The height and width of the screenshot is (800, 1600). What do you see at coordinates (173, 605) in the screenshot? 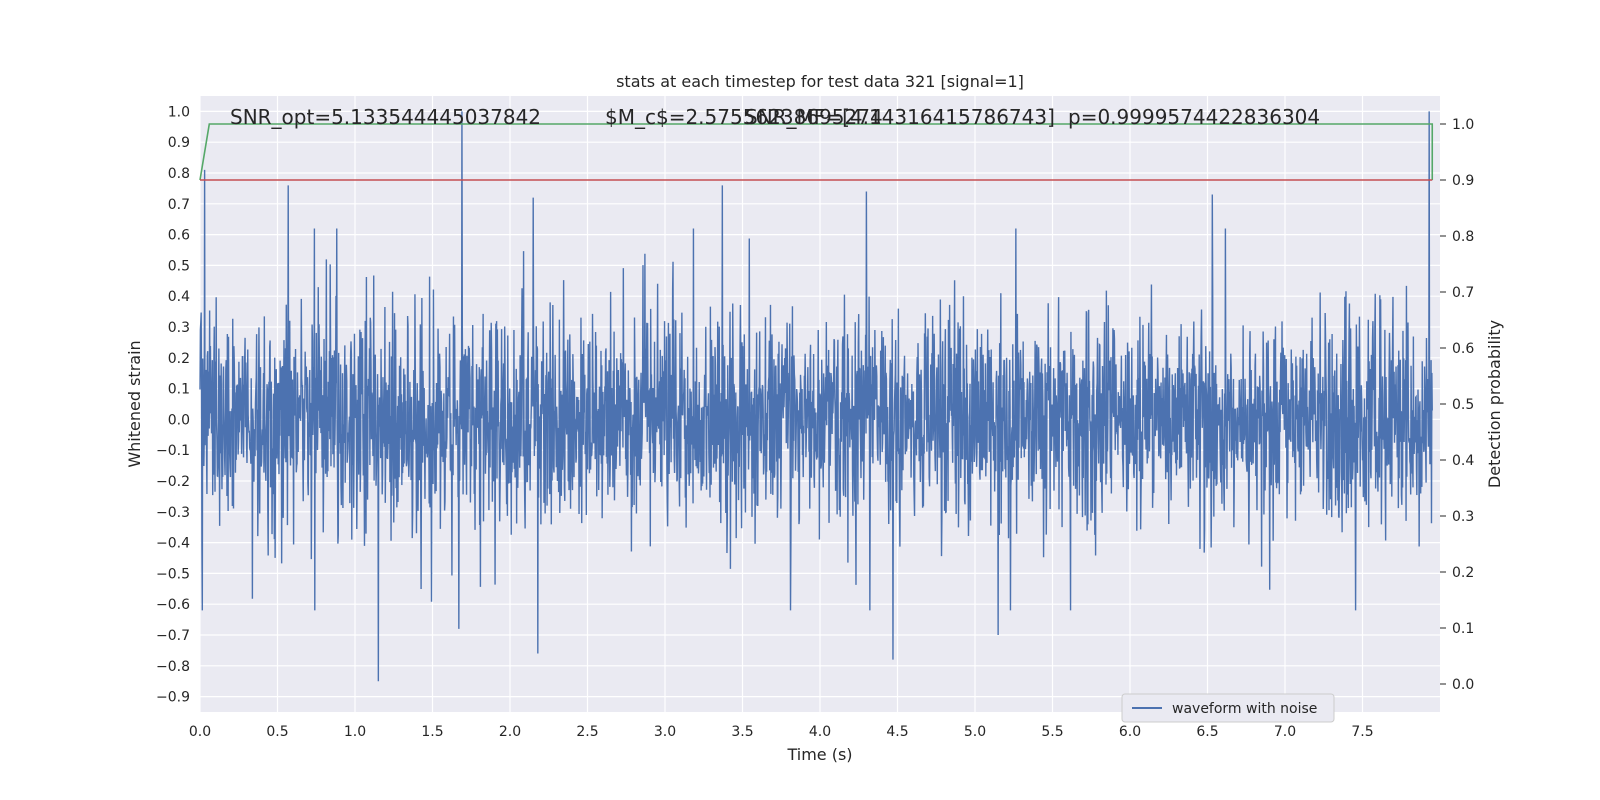
I see `y-tick-label: −0.6` at bounding box center [173, 605].